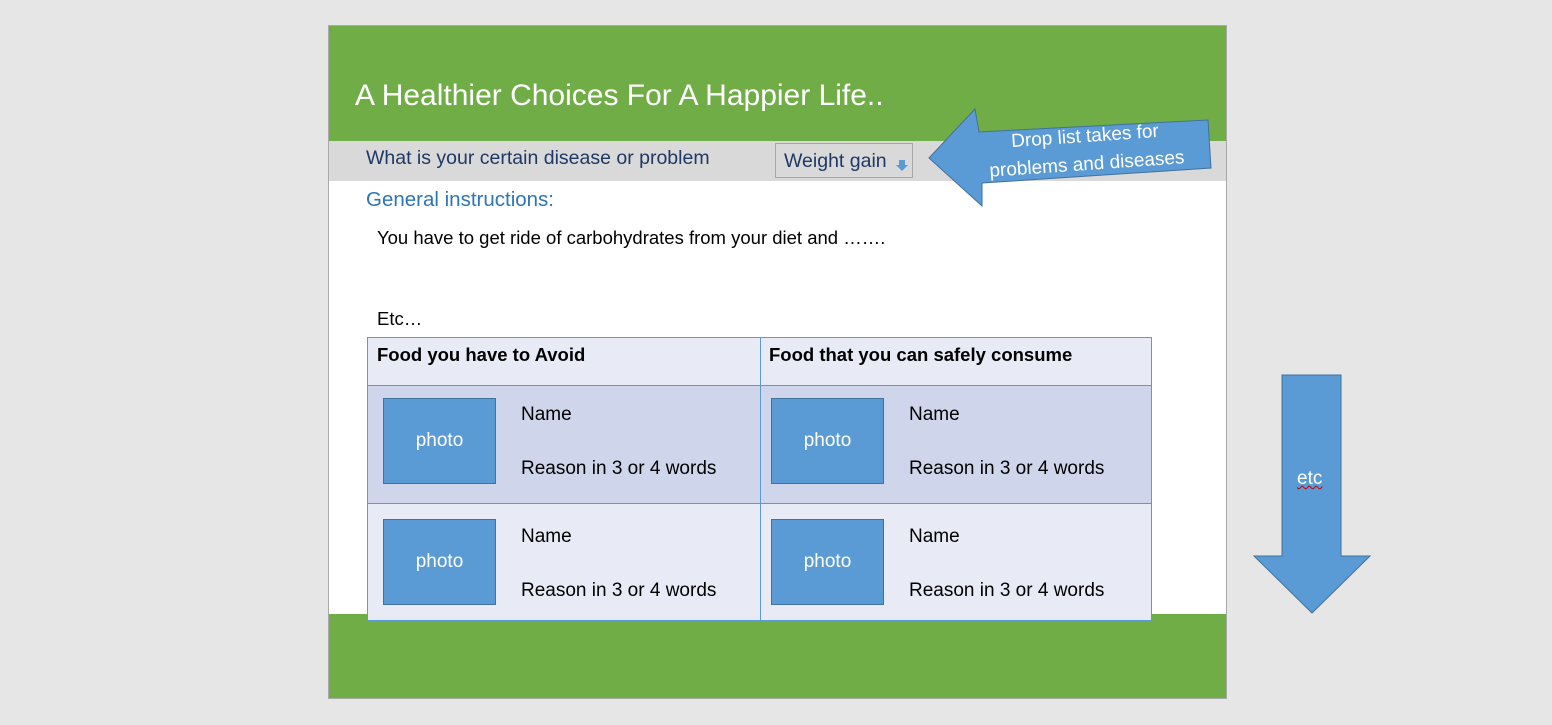 The image size is (1552, 725). I want to click on down-arrow-label: etc, so click(1310, 478).